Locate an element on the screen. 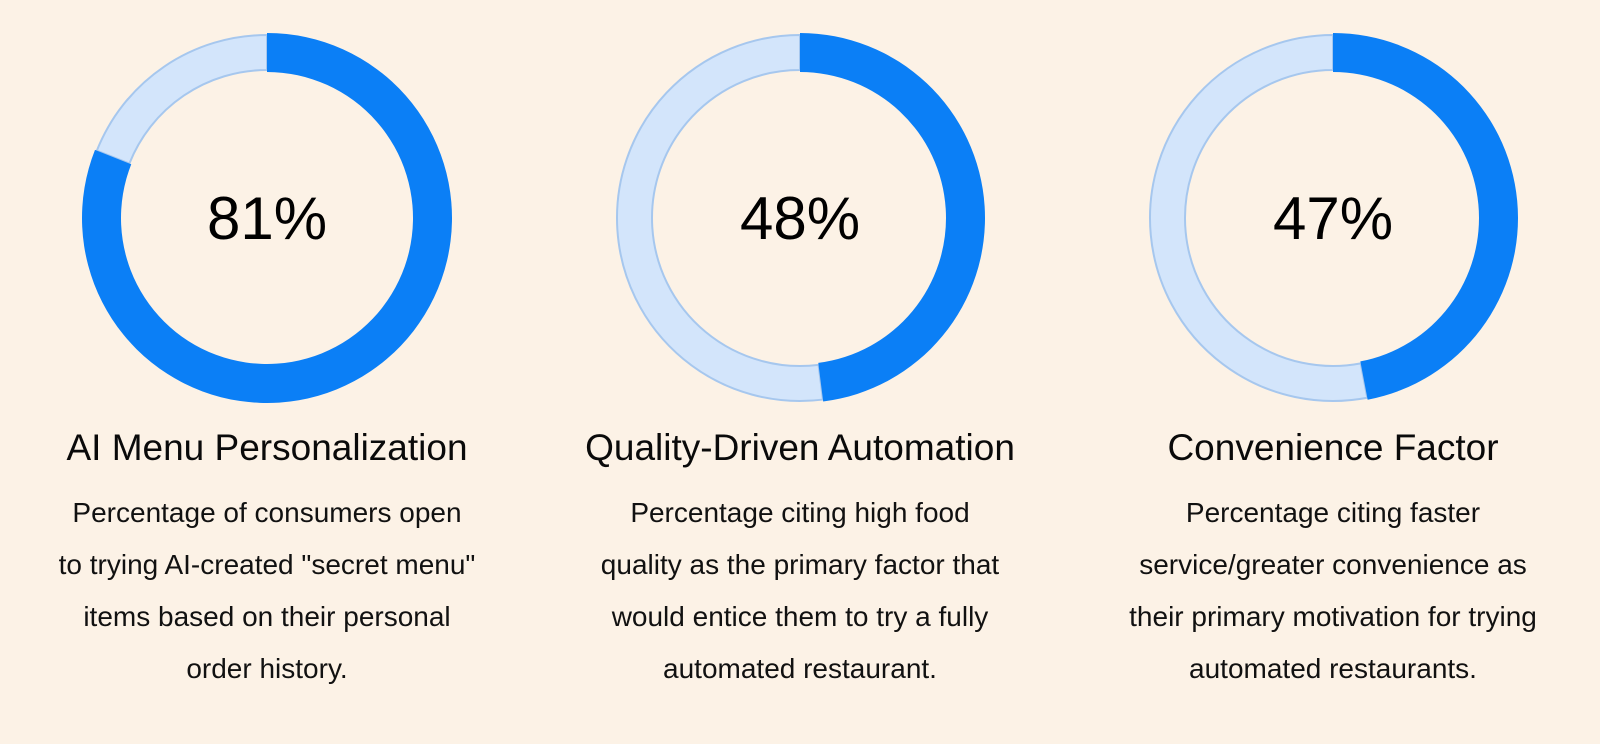 The image size is (1600, 744). donut-chart-1-svg is located at coordinates (267, 218).